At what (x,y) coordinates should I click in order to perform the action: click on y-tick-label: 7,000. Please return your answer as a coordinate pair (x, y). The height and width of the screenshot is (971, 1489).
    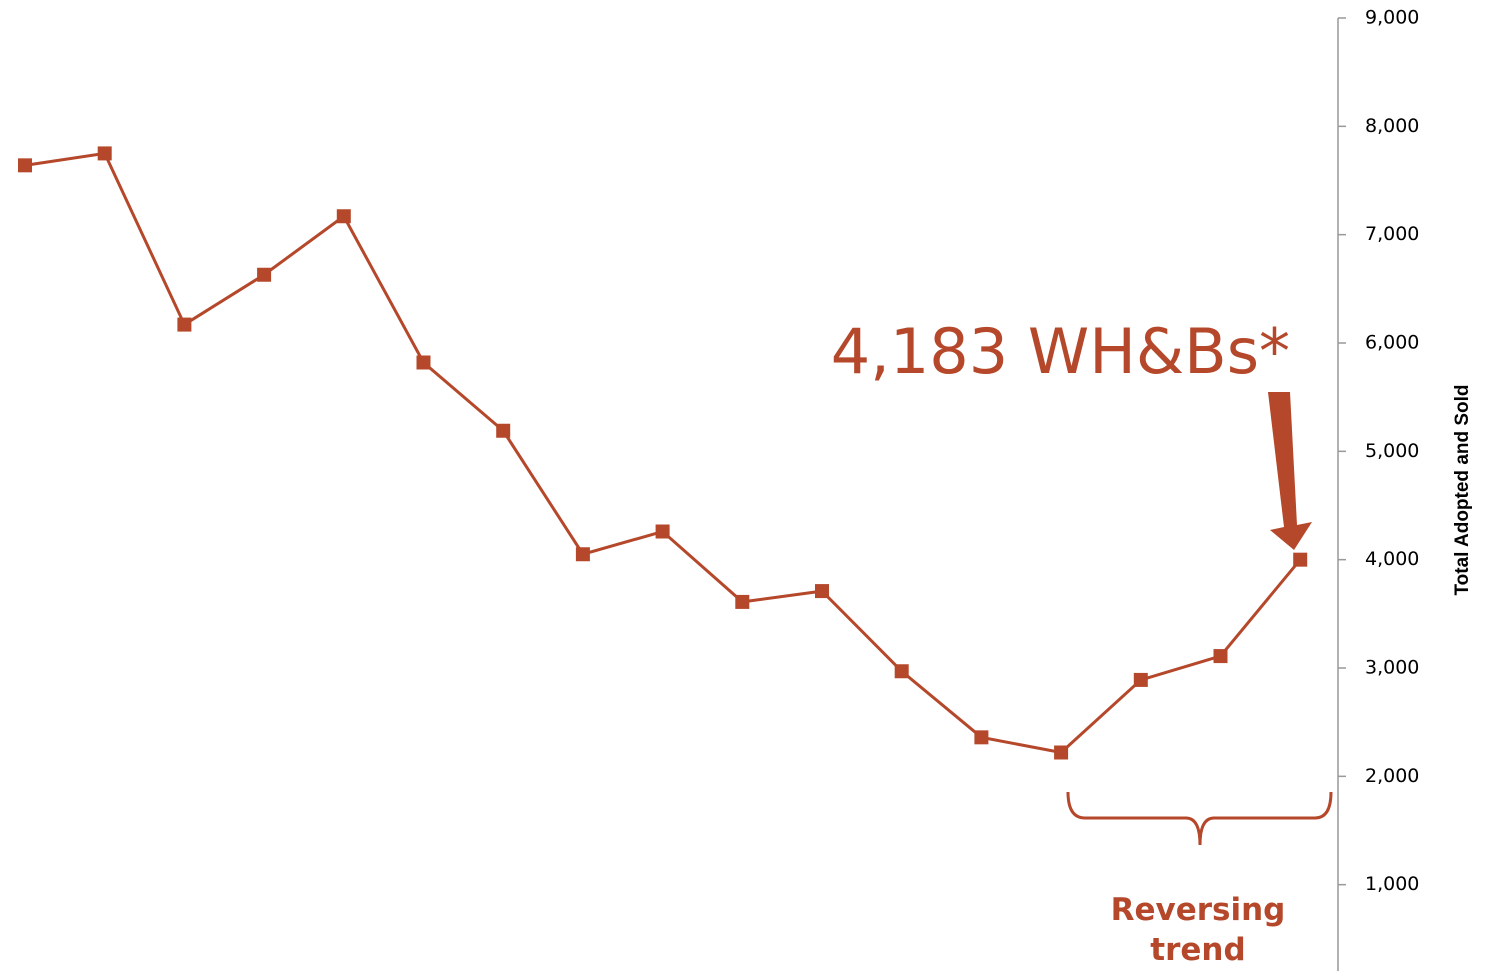
    Looking at the image, I should click on (1392, 234).